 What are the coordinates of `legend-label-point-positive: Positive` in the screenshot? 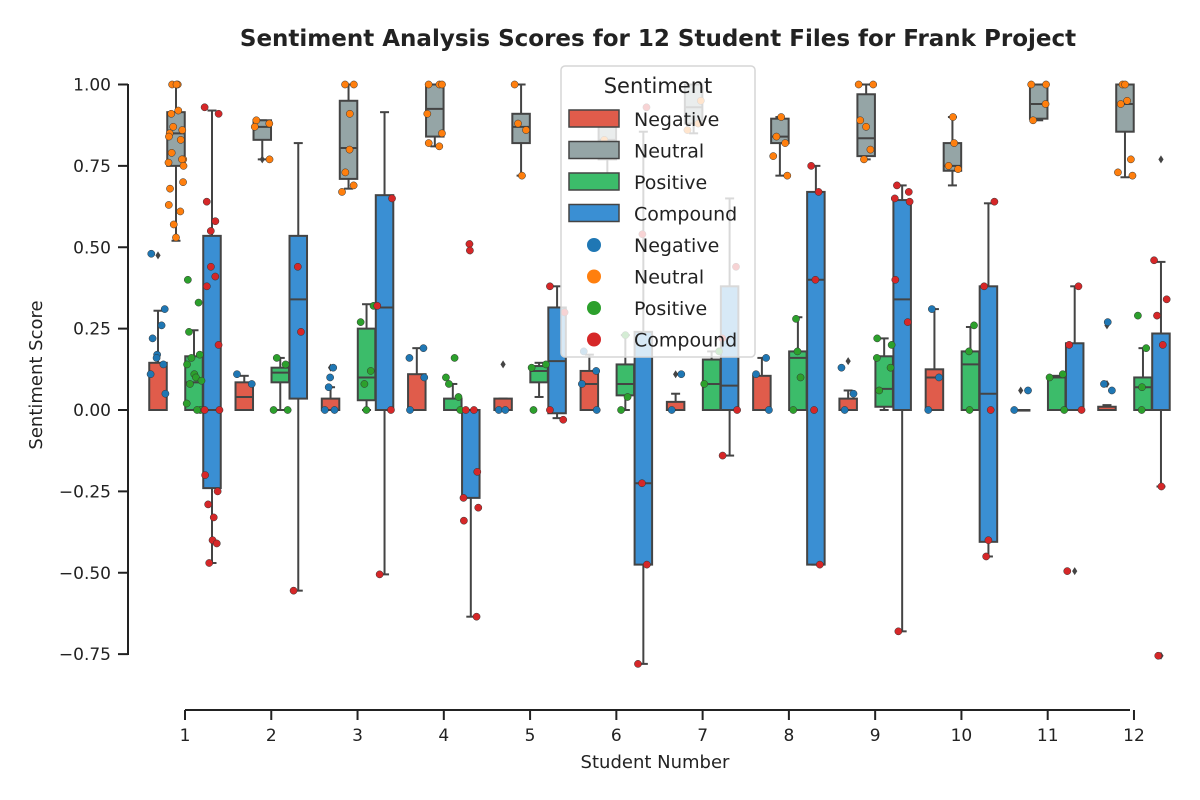 It's located at (670, 309).